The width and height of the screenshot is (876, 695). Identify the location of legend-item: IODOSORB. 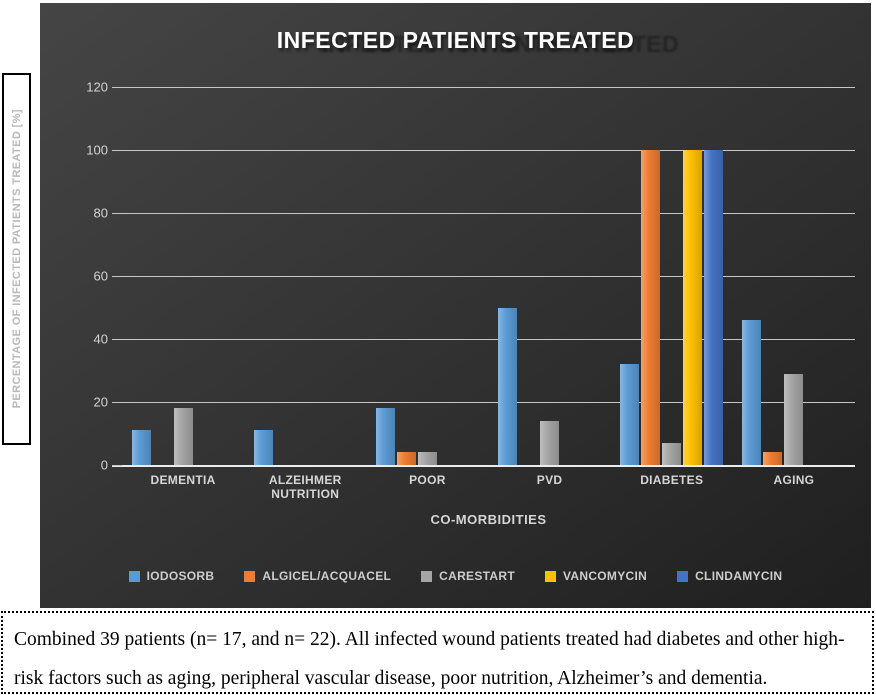
(171, 576).